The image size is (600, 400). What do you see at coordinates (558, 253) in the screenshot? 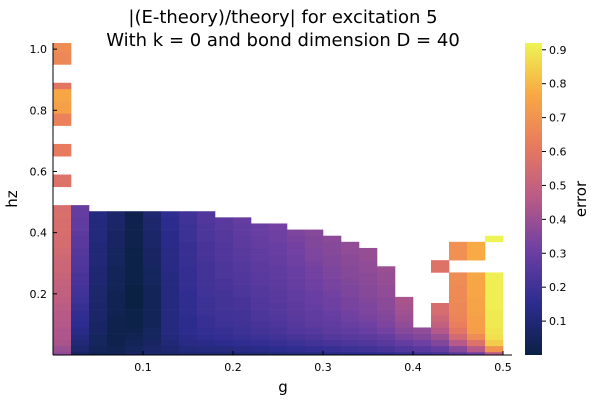
I see `colorbar-tick-label: 0.3` at bounding box center [558, 253].